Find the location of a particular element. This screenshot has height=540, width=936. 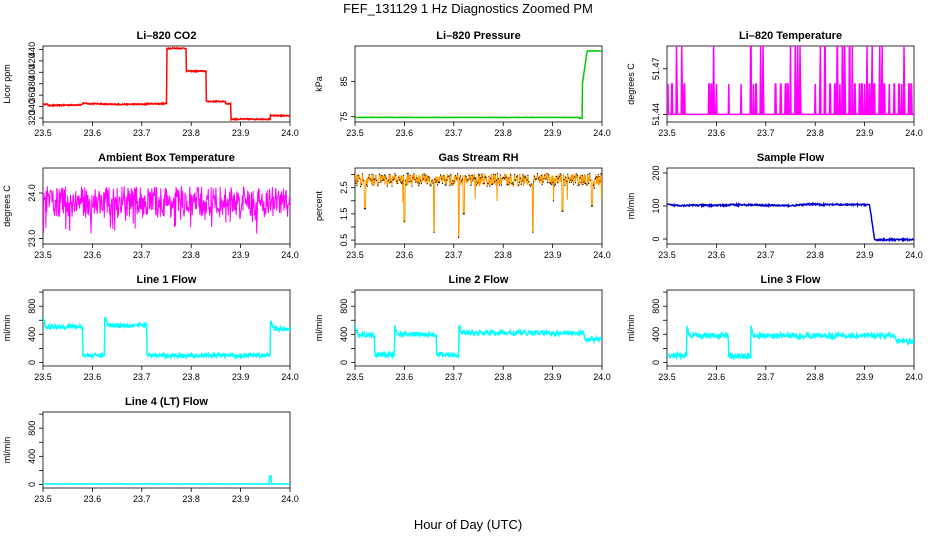

y-tick-label: 320 is located at coordinates (32, 117).